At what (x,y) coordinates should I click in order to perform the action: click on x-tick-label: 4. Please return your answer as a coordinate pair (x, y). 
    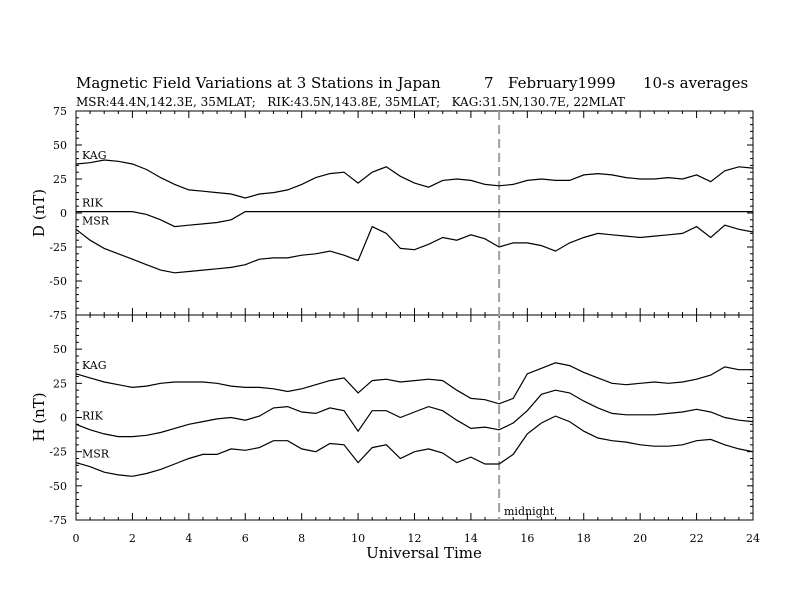
    Looking at the image, I should click on (188, 538).